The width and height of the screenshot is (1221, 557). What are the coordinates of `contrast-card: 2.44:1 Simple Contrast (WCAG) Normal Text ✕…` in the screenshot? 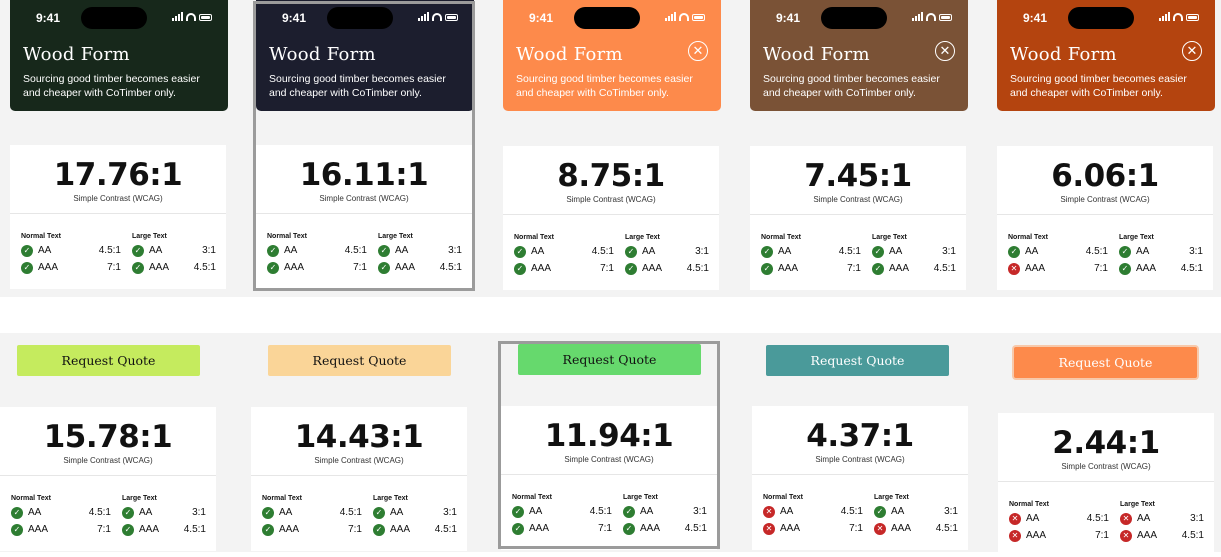 It's located at (1106, 485).